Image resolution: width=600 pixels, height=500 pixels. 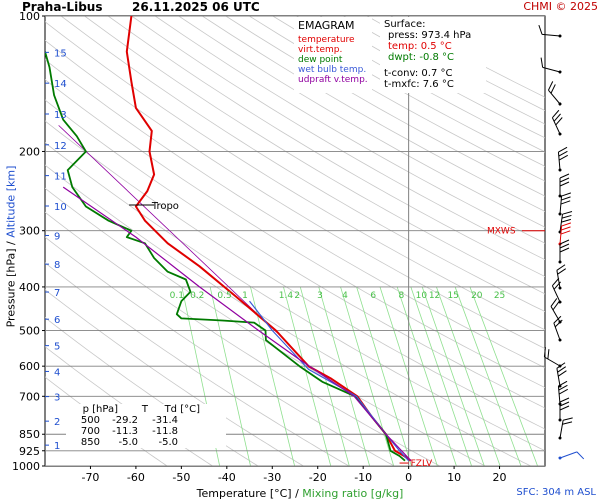 What do you see at coordinates (11, 247) in the screenshot?
I see `y-axis-title: Pressure [hPa] / Altitude [km]` at bounding box center [11, 247].